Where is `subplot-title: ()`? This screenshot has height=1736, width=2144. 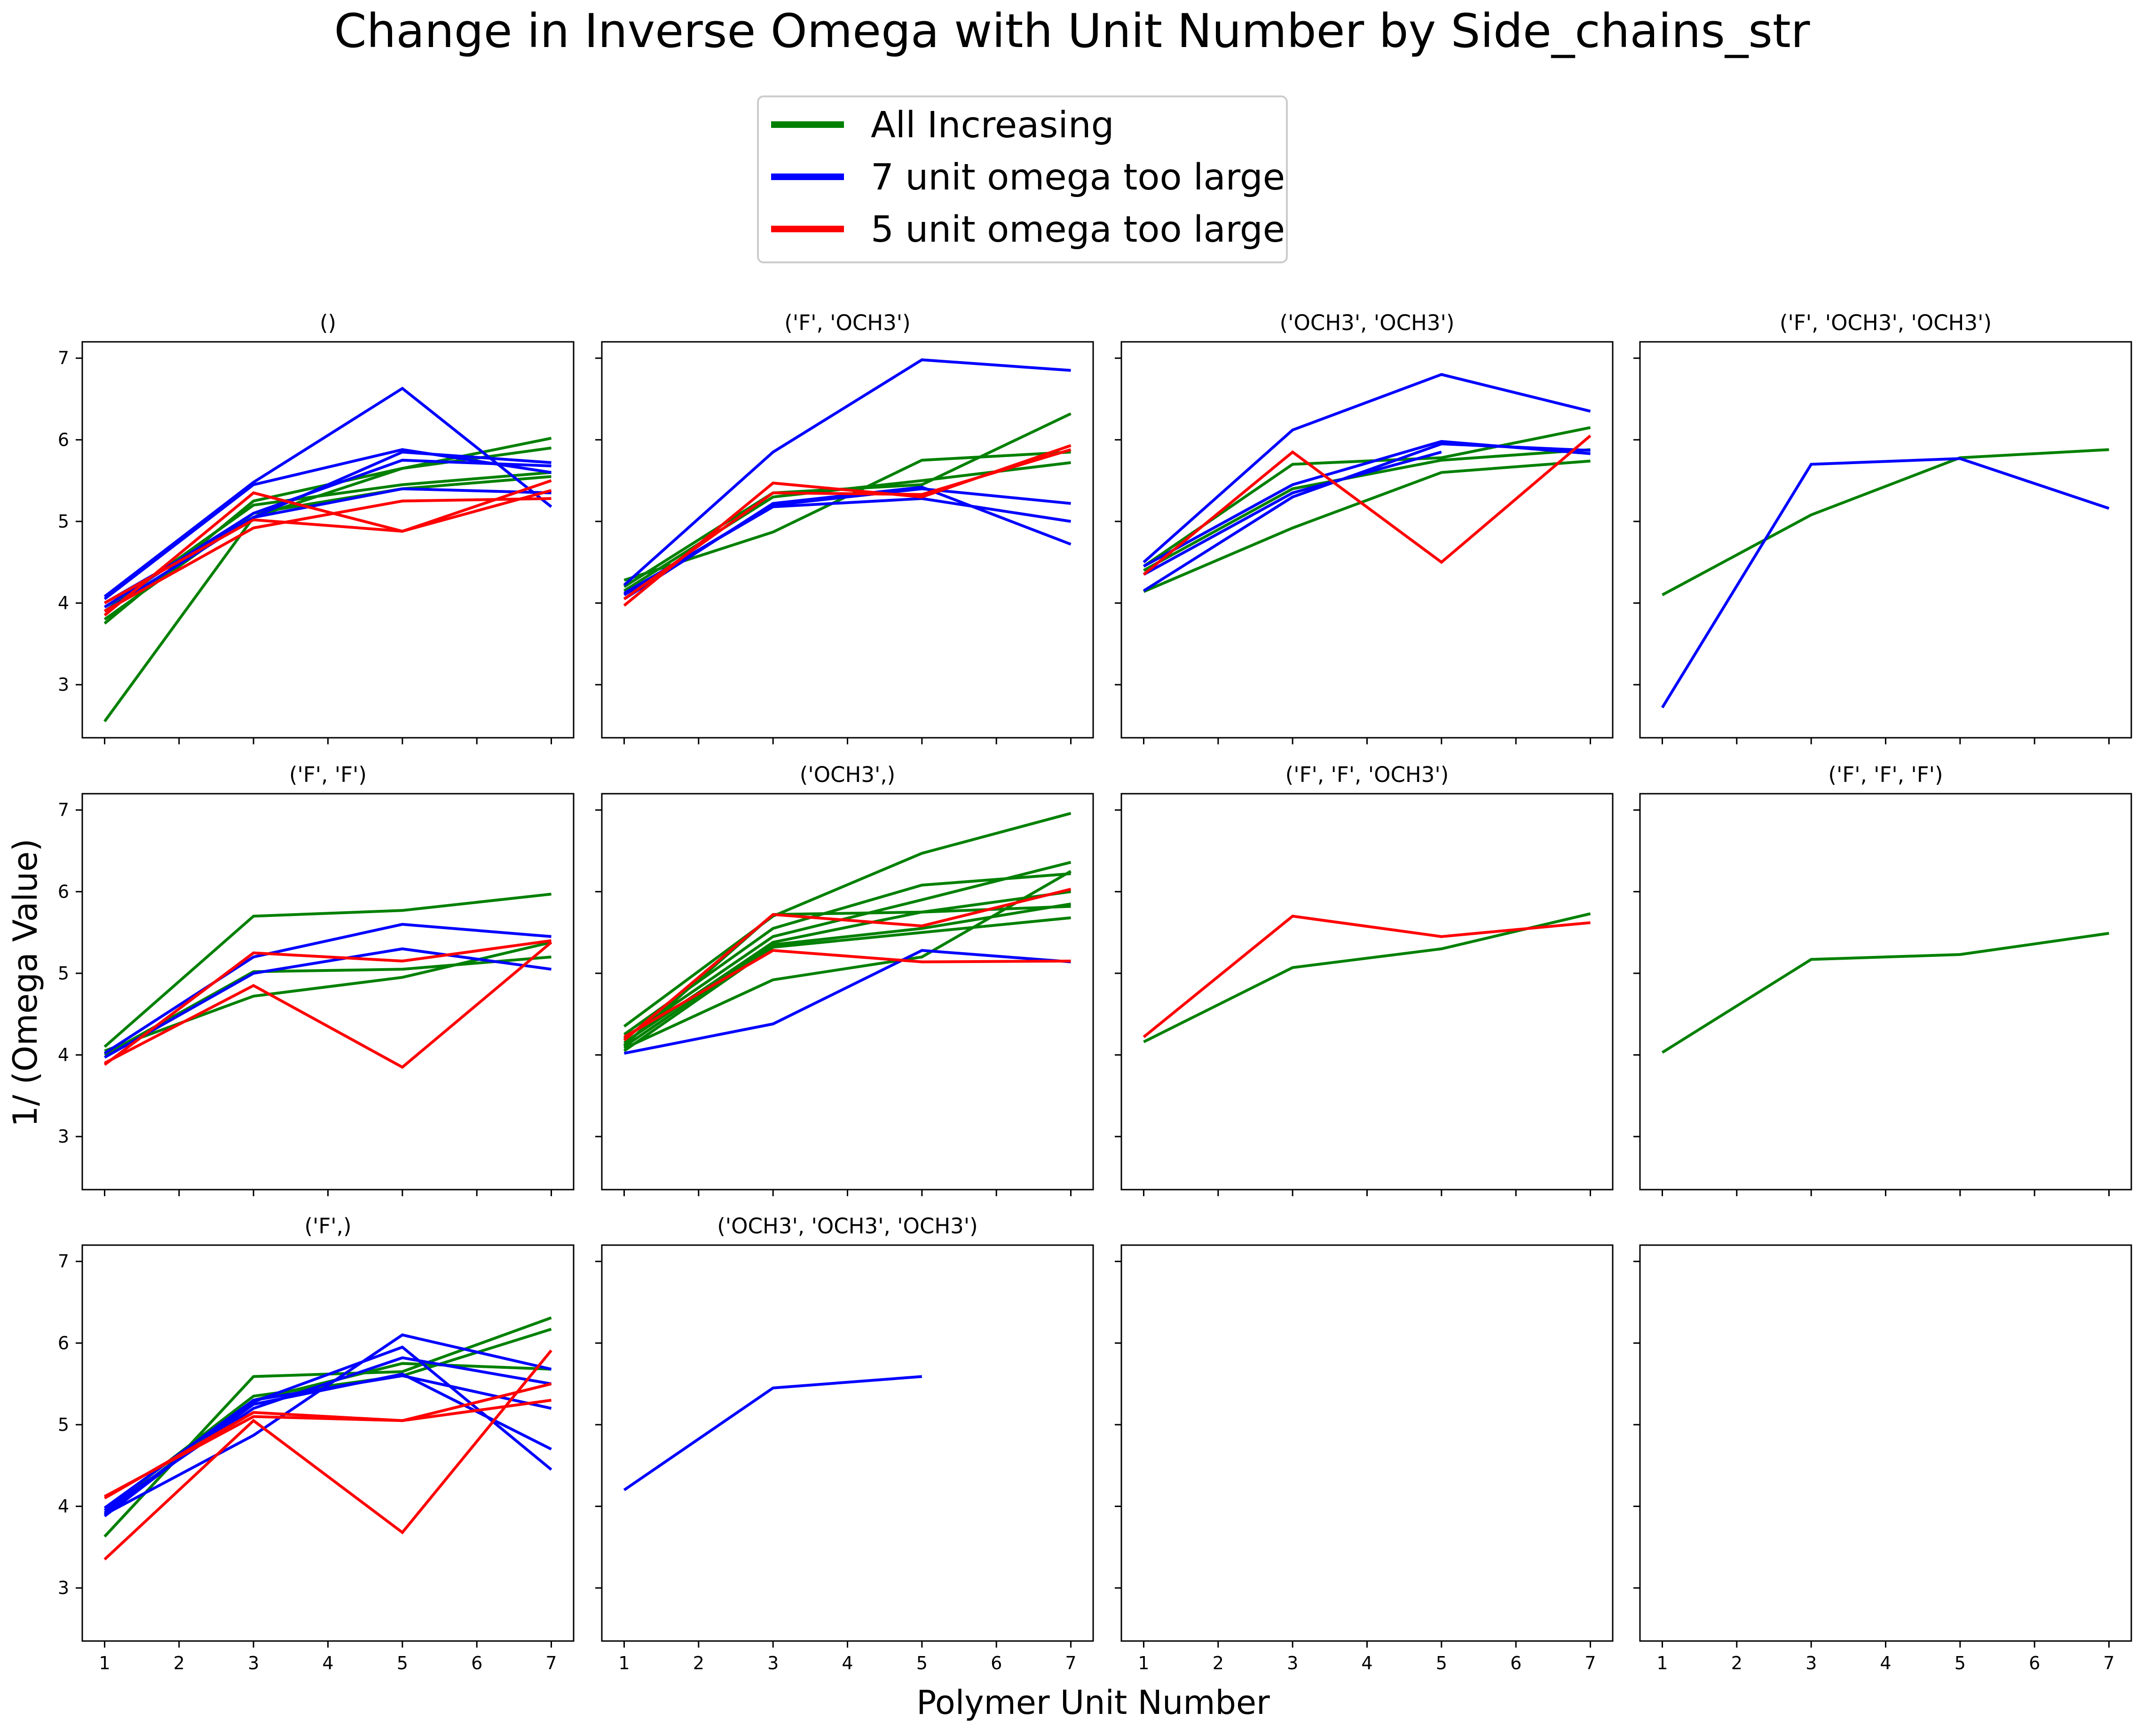 subplot-title: () is located at coordinates (328, 322).